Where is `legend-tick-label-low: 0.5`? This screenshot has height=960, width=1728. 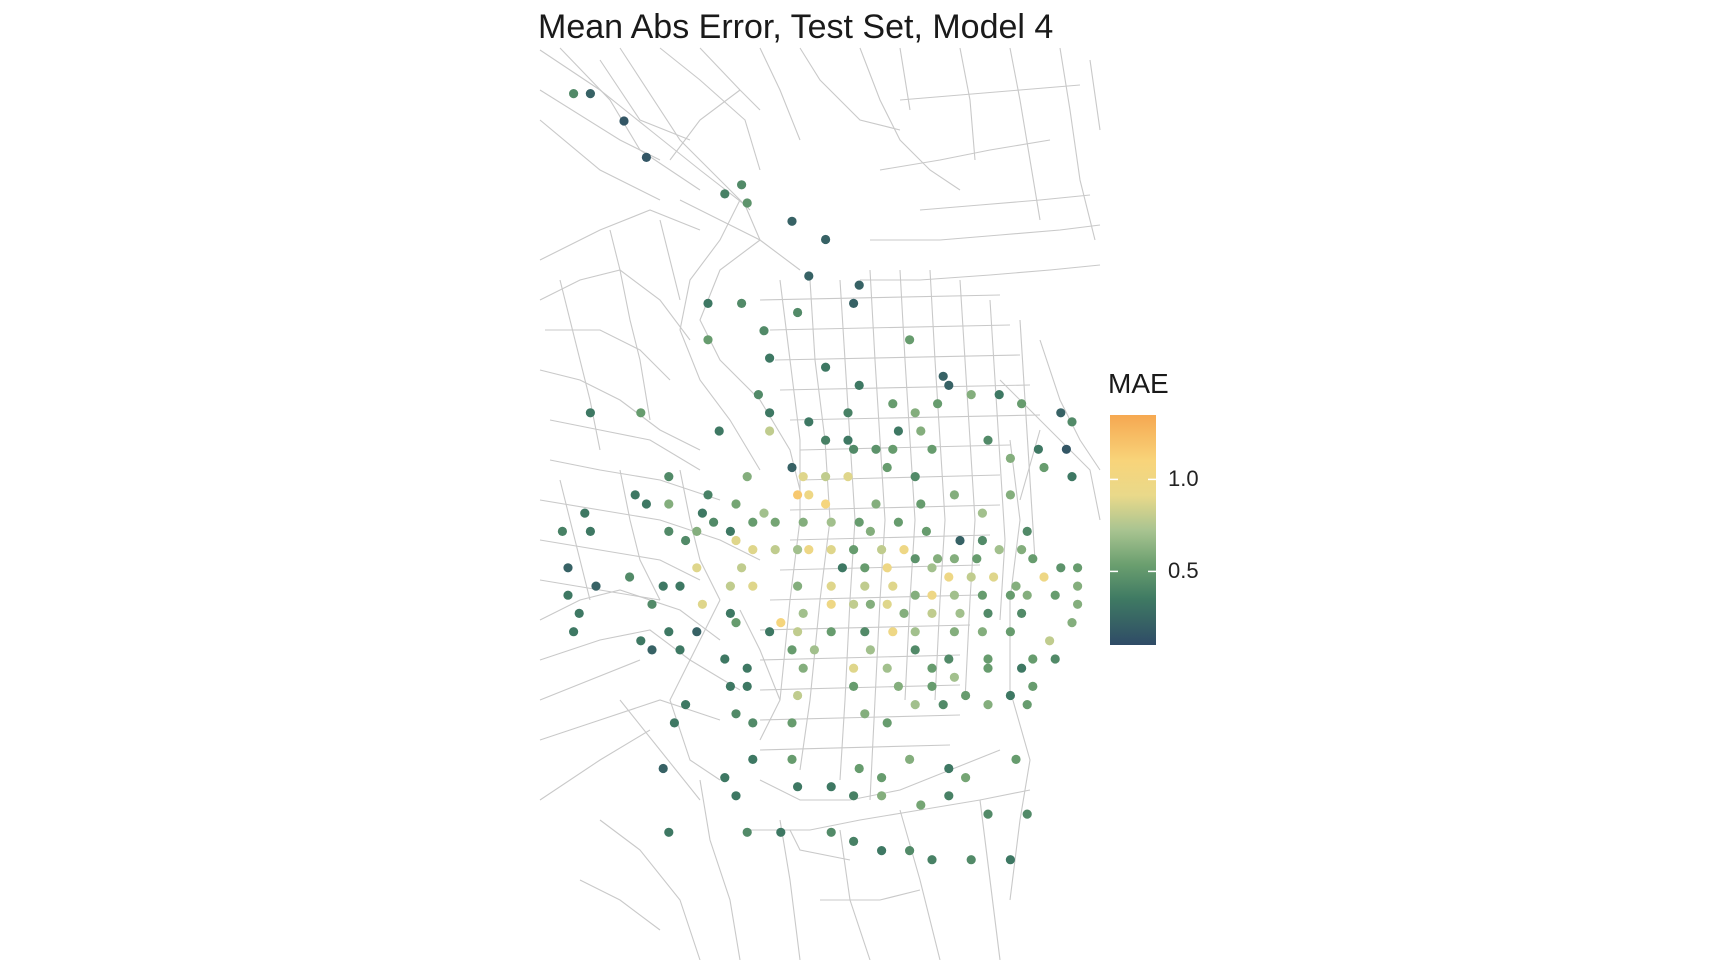
legend-tick-label-low: 0.5 is located at coordinates (1183, 571).